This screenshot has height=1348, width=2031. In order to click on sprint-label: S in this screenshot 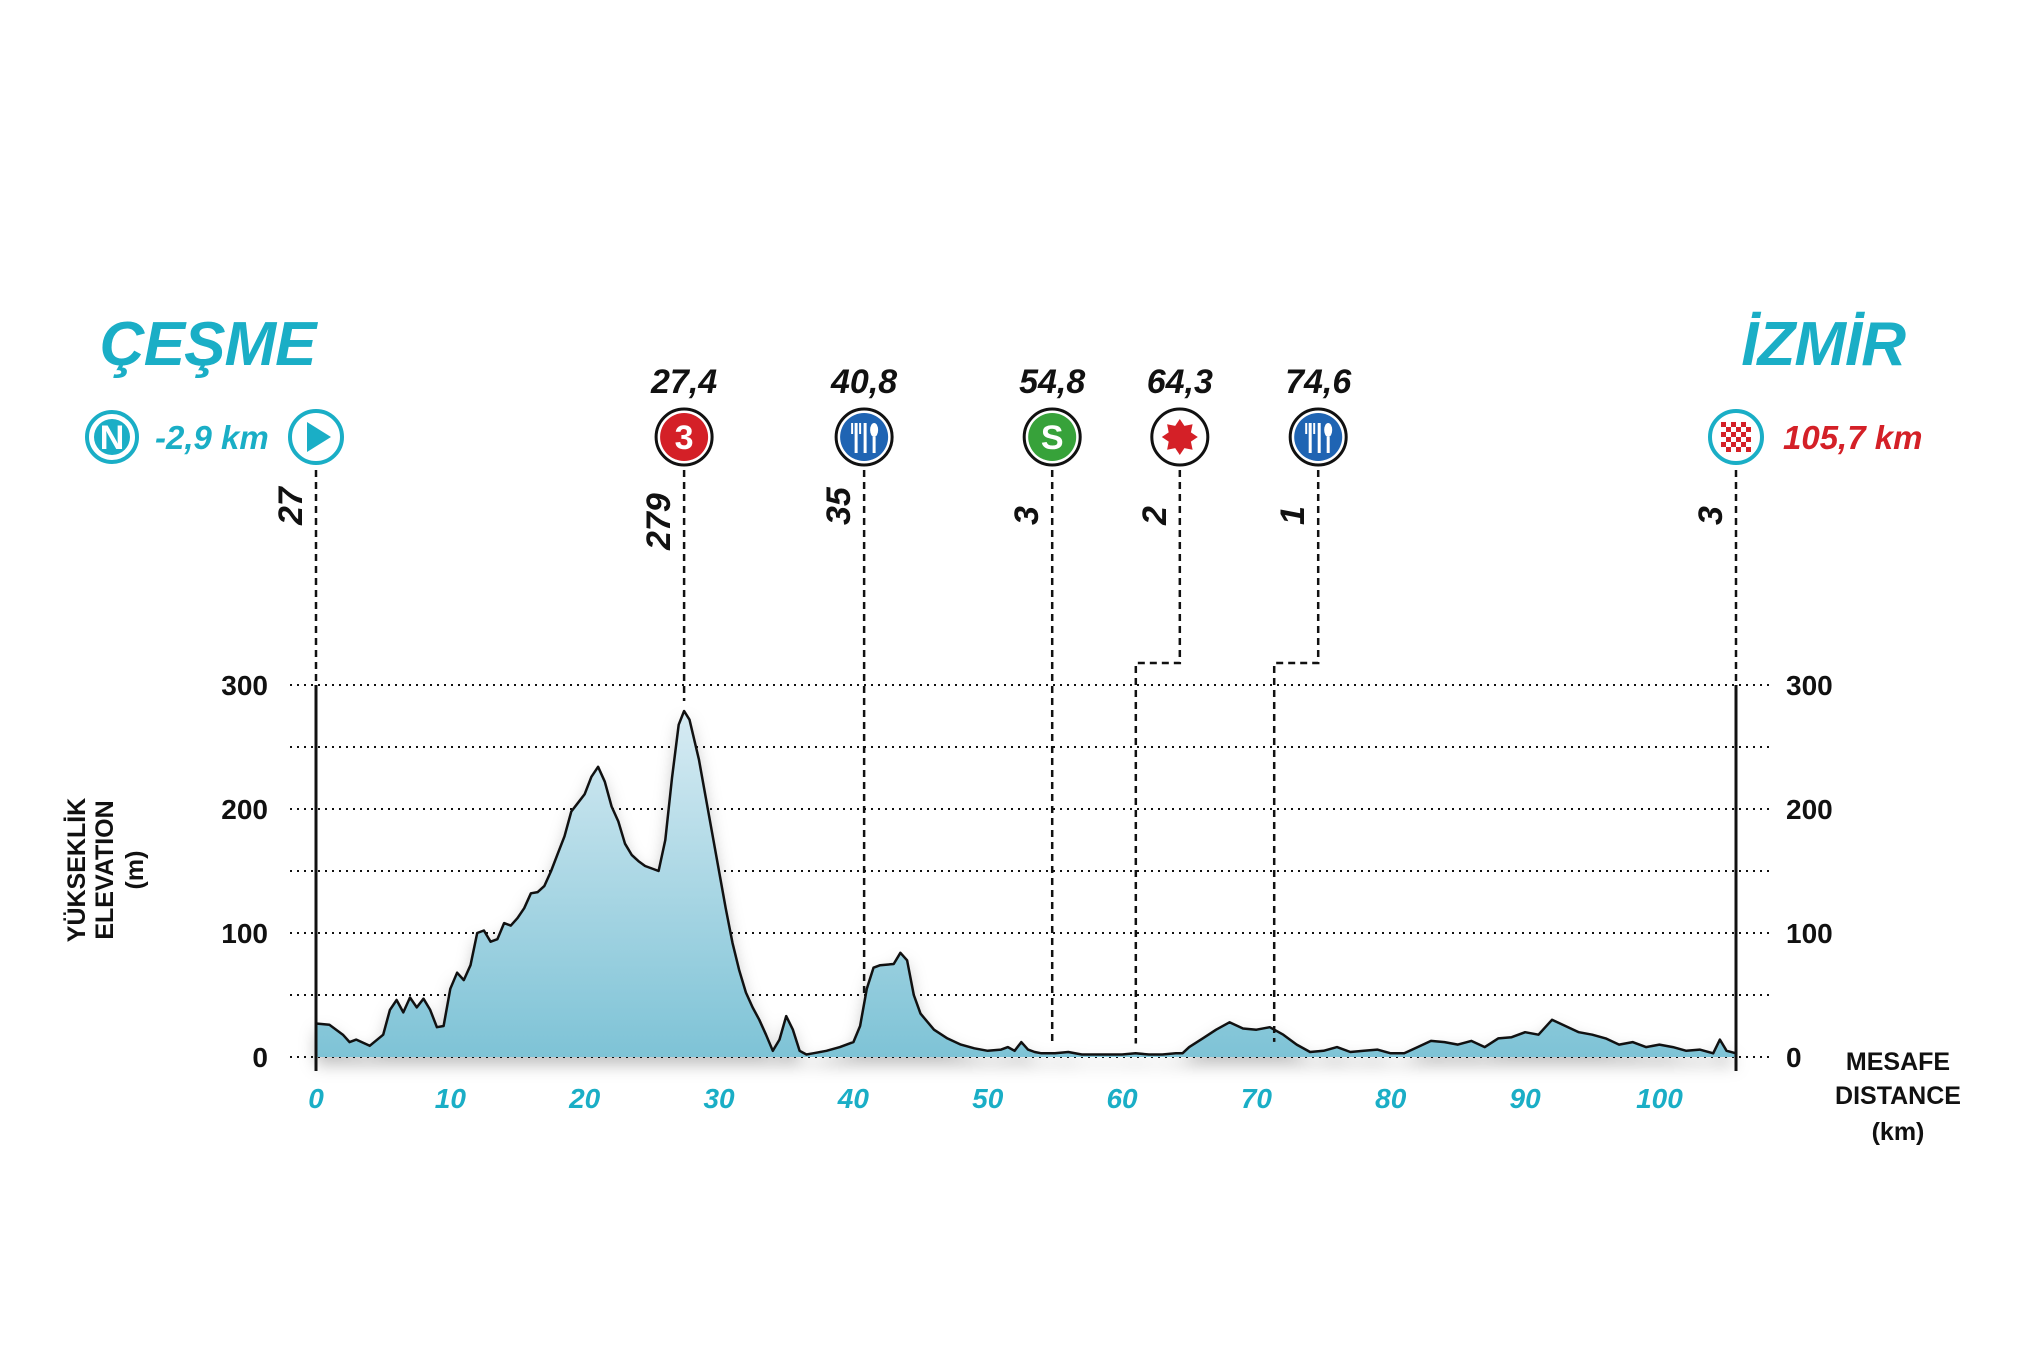, I will do `click(1052, 438)`.